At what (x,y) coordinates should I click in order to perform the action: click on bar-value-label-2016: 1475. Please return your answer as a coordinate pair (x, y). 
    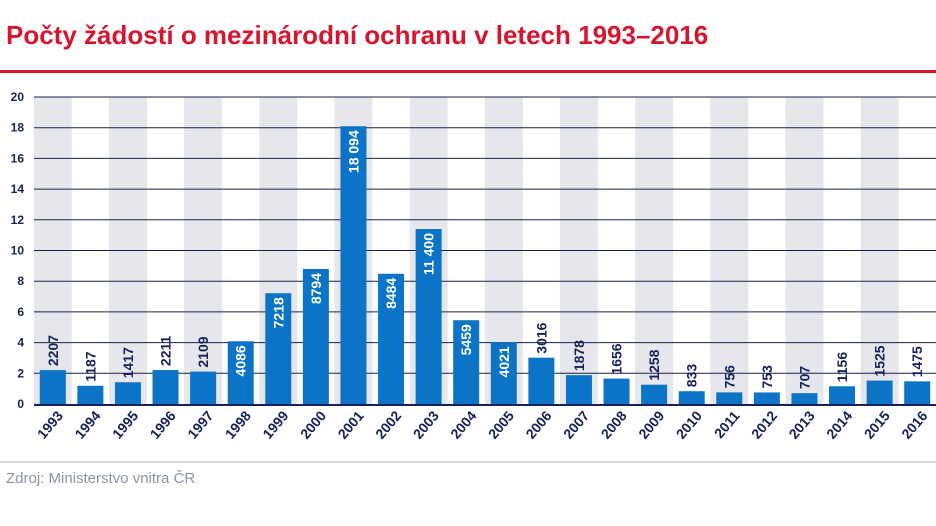
    Looking at the image, I should click on (917, 361).